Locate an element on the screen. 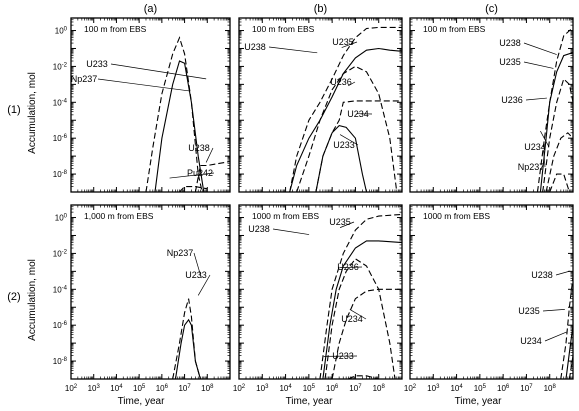 This screenshot has width=579, height=411. row-label-1: (1) is located at coordinates (13, 110).